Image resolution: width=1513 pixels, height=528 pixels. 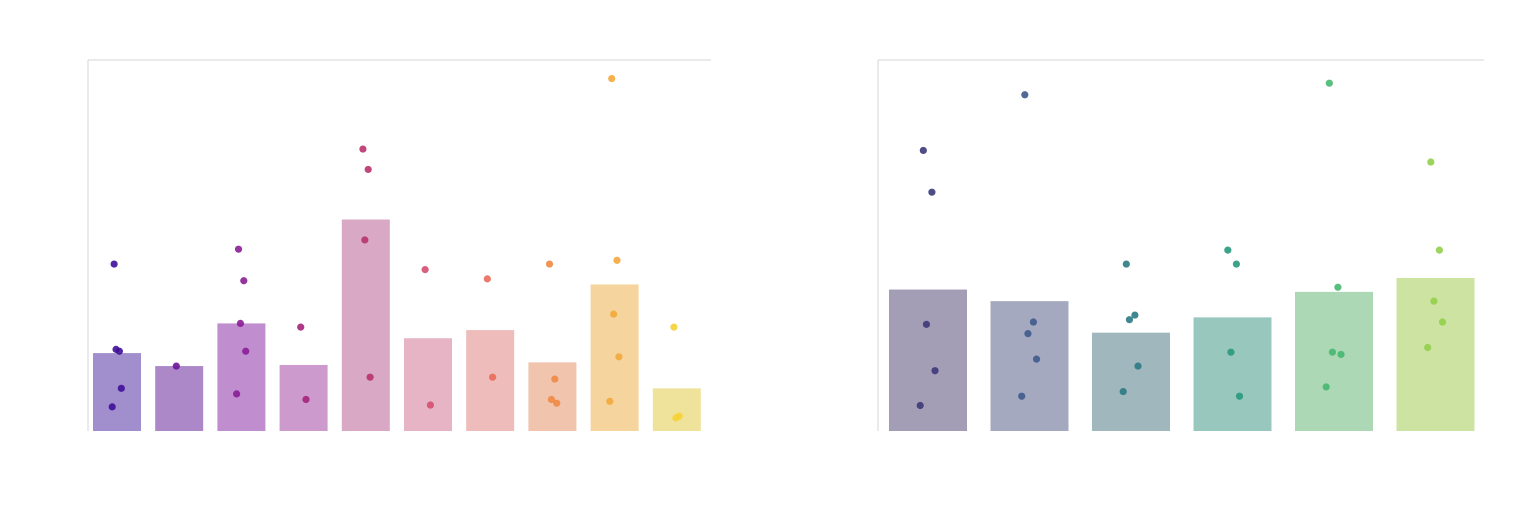 I want to click on right-chart-bars, so click(x=1182, y=354).